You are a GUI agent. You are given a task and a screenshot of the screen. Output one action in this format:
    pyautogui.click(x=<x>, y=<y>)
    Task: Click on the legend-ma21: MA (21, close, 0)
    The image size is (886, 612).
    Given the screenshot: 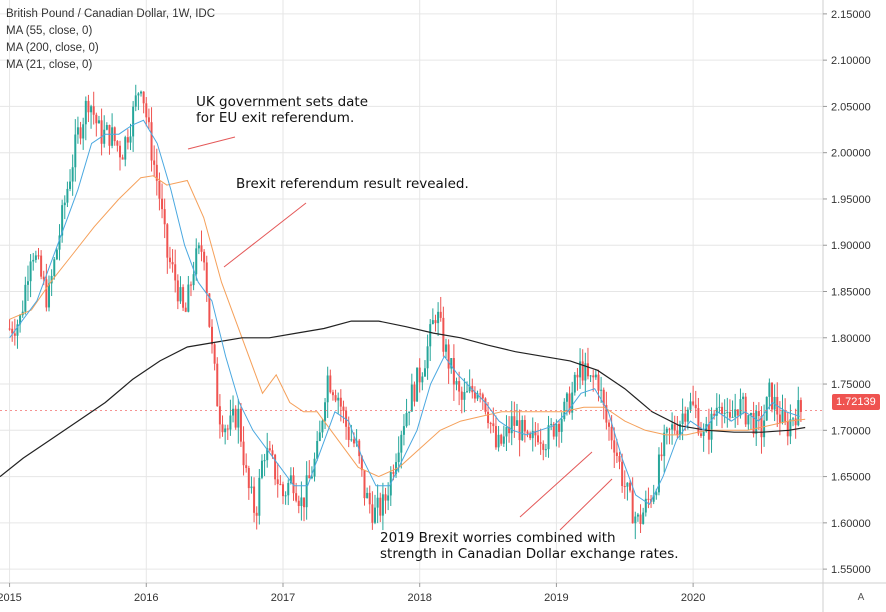 What is the action you would take?
    pyautogui.click(x=49, y=65)
    